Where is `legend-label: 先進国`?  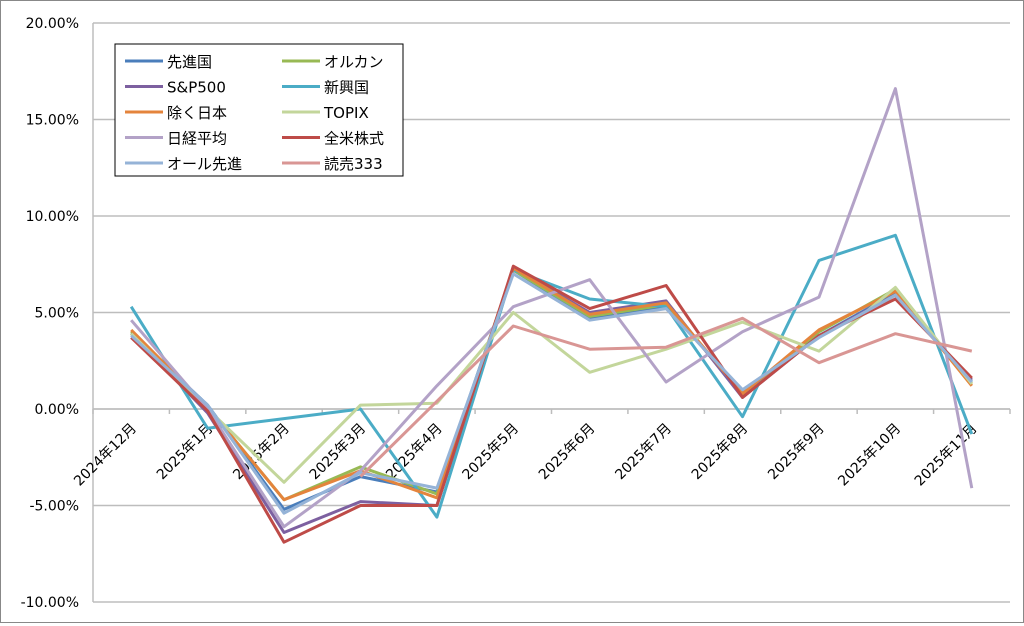 legend-label: 先進国 is located at coordinates (189, 62).